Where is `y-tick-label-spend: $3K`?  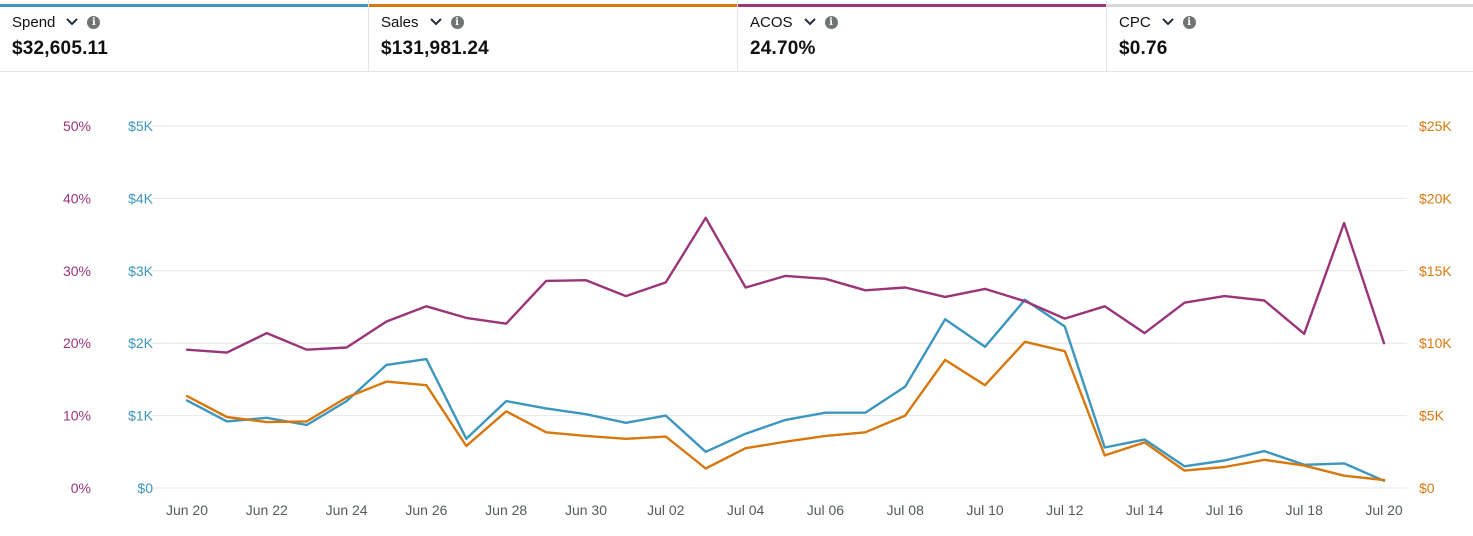
y-tick-label-spend: $3K is located at coordinates (141, 271).